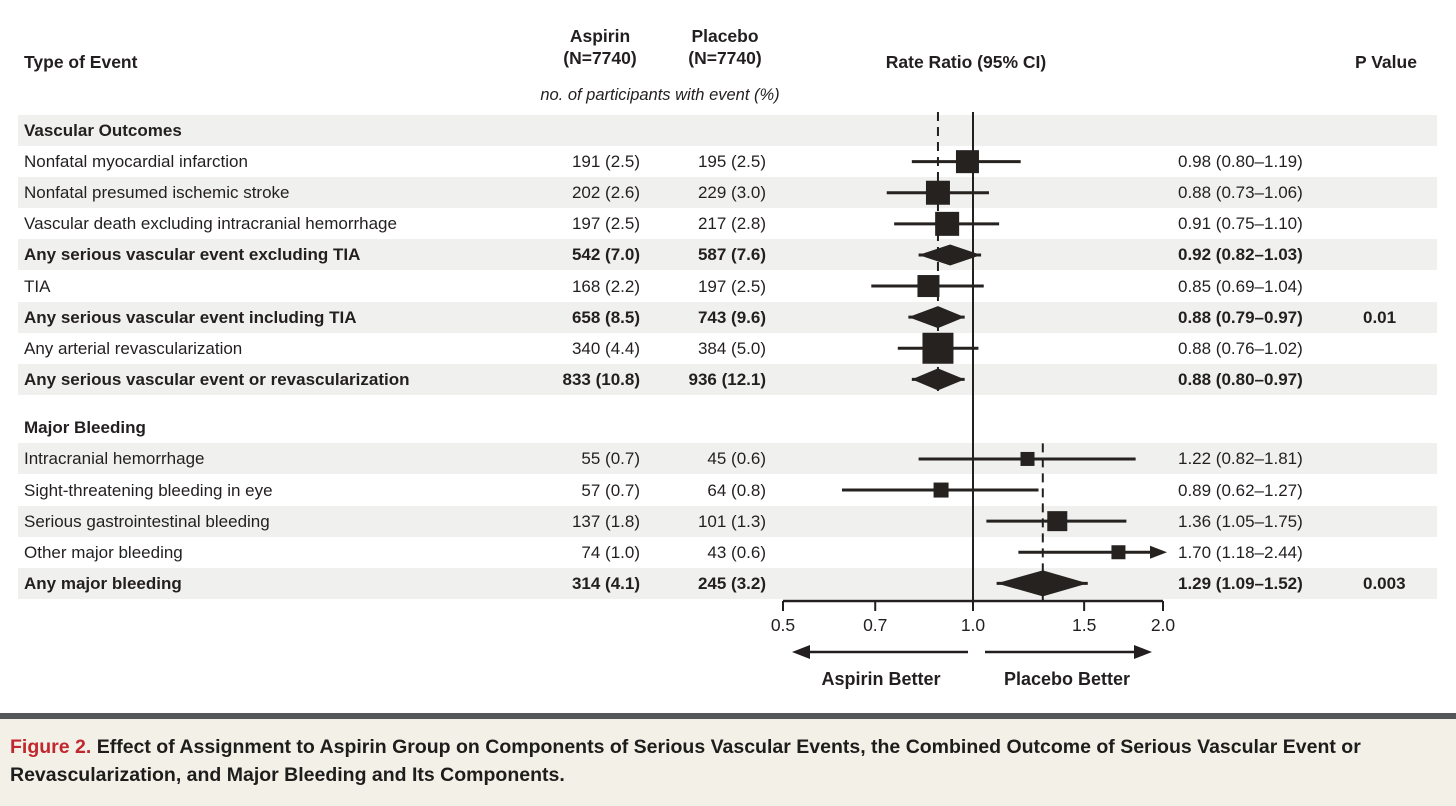  I want to click on rate-ratio-ci: 0.89 (0.62–1.27), so click(1240, 490).